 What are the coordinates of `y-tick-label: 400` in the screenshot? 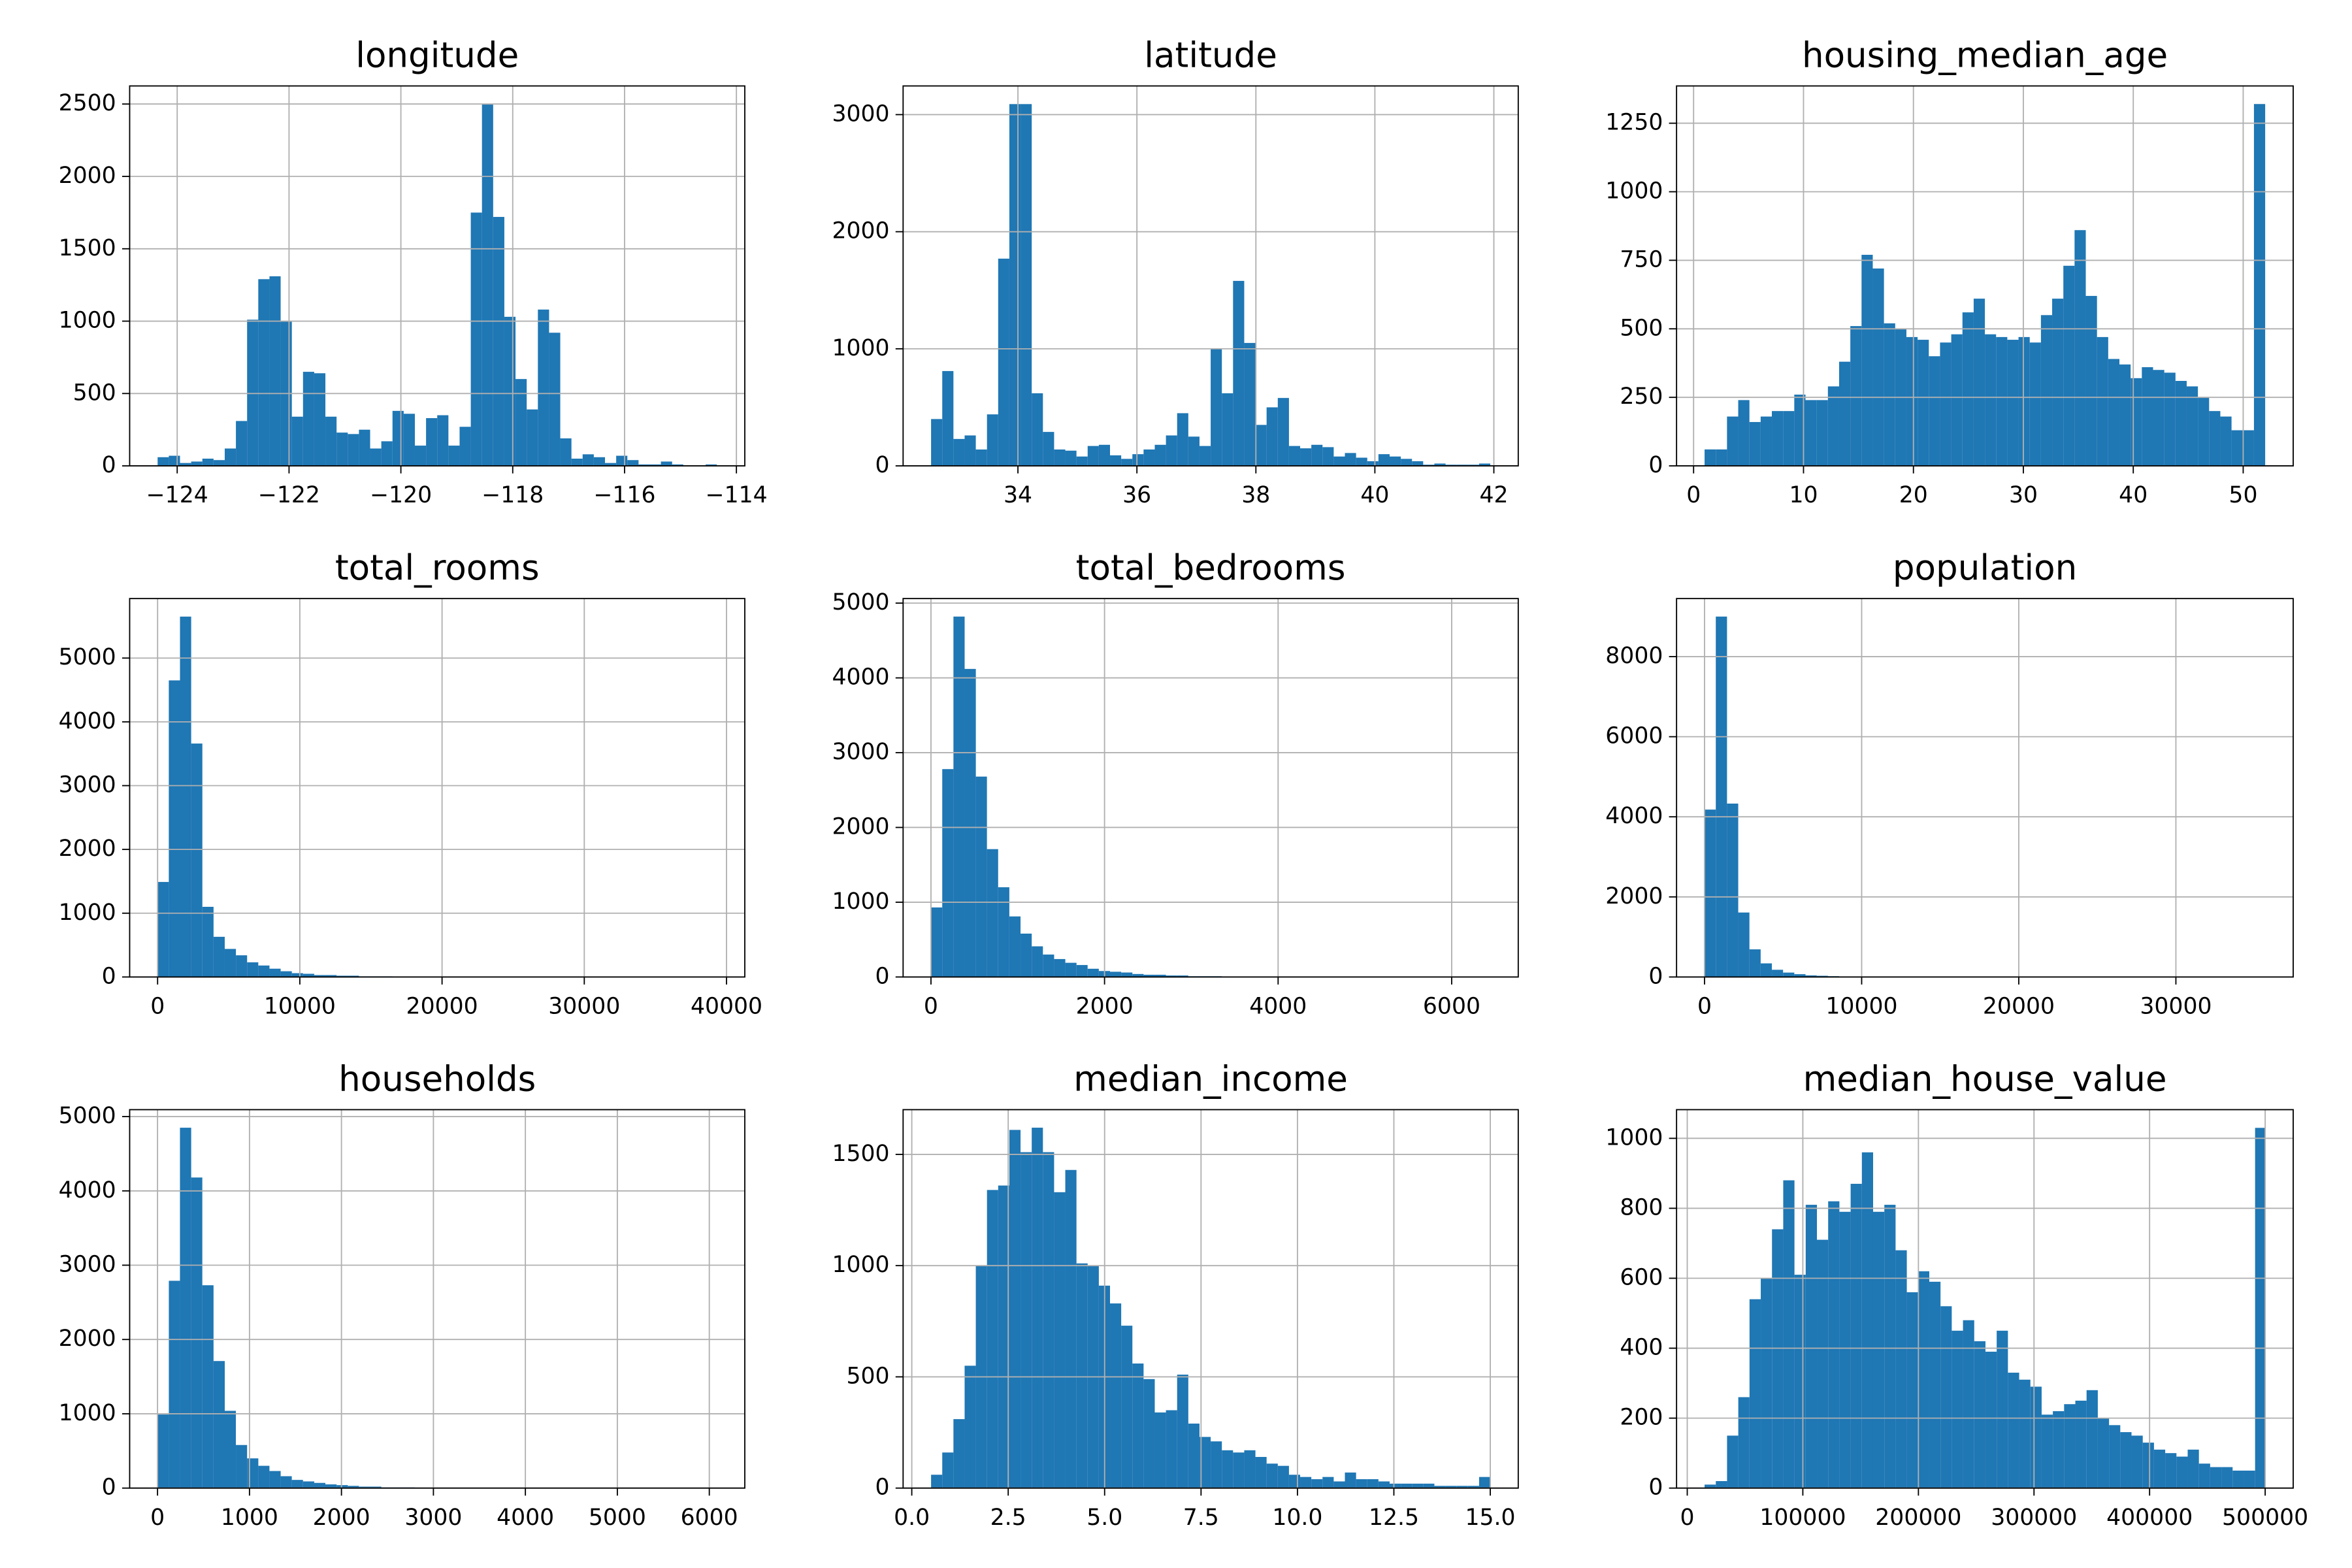 It's located at (1641, 1348).